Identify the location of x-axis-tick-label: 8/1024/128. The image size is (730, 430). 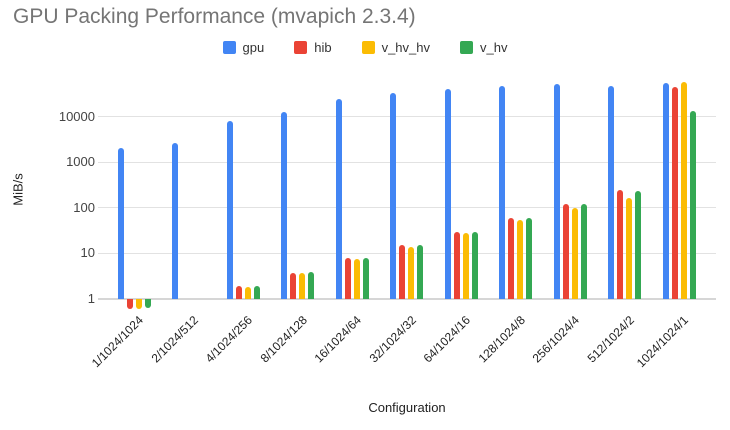
(283, 339).